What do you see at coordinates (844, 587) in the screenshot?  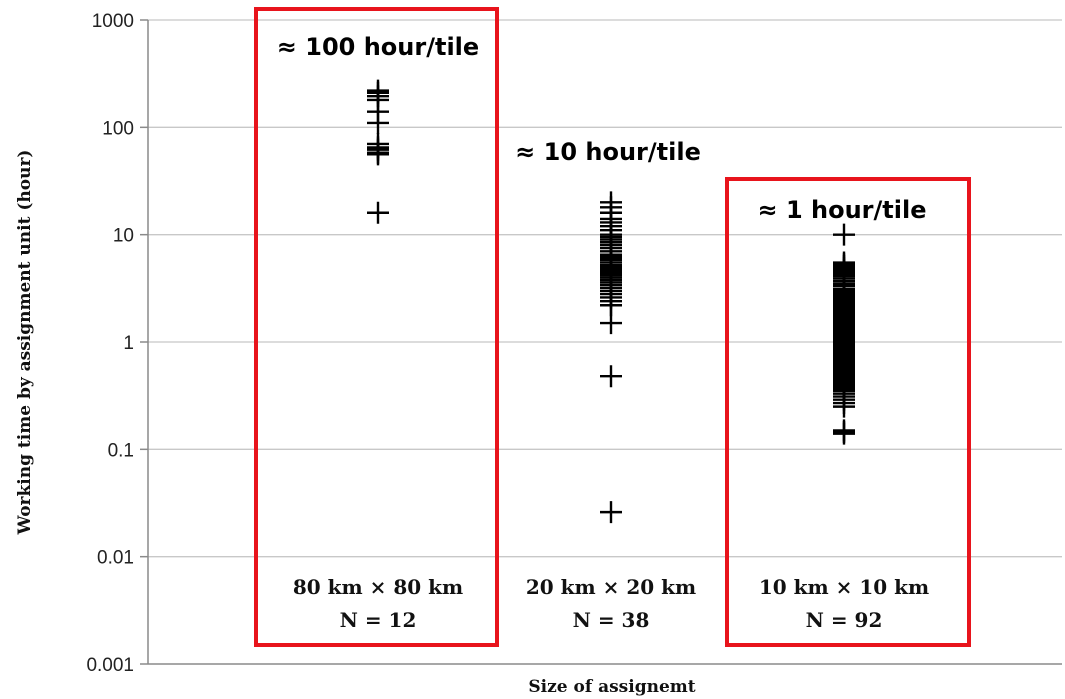 I see `group-size-label: 10 km × 10 km` at bounding box center [844, 587].